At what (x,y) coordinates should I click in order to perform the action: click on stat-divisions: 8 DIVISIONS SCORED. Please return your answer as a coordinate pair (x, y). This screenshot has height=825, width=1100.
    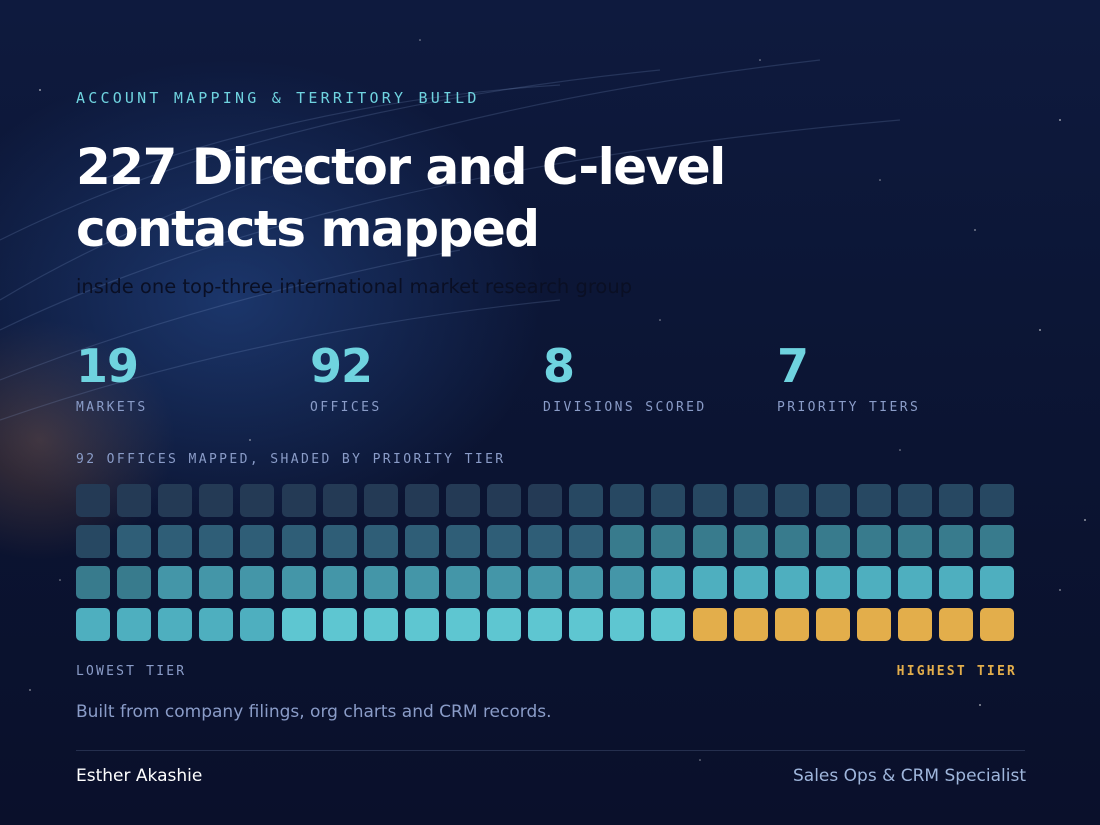
    Looking at the image, I should click on (625, 376).